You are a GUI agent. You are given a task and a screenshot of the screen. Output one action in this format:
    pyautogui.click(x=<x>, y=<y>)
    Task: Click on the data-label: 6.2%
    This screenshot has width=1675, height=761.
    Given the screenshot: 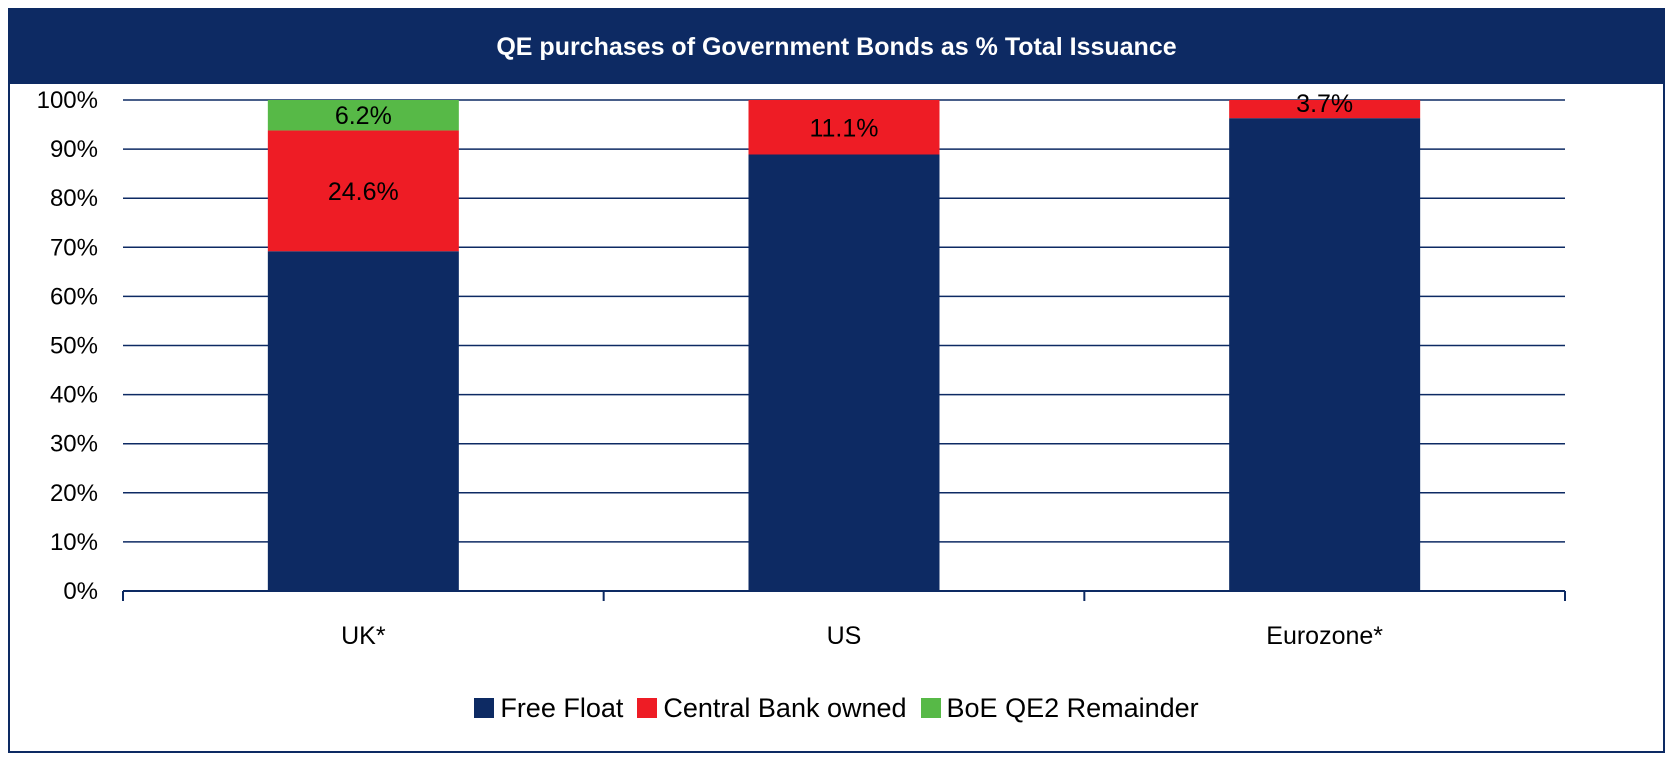 What is the action you would take?
    pyautogui.click(x=363, y=116)
    